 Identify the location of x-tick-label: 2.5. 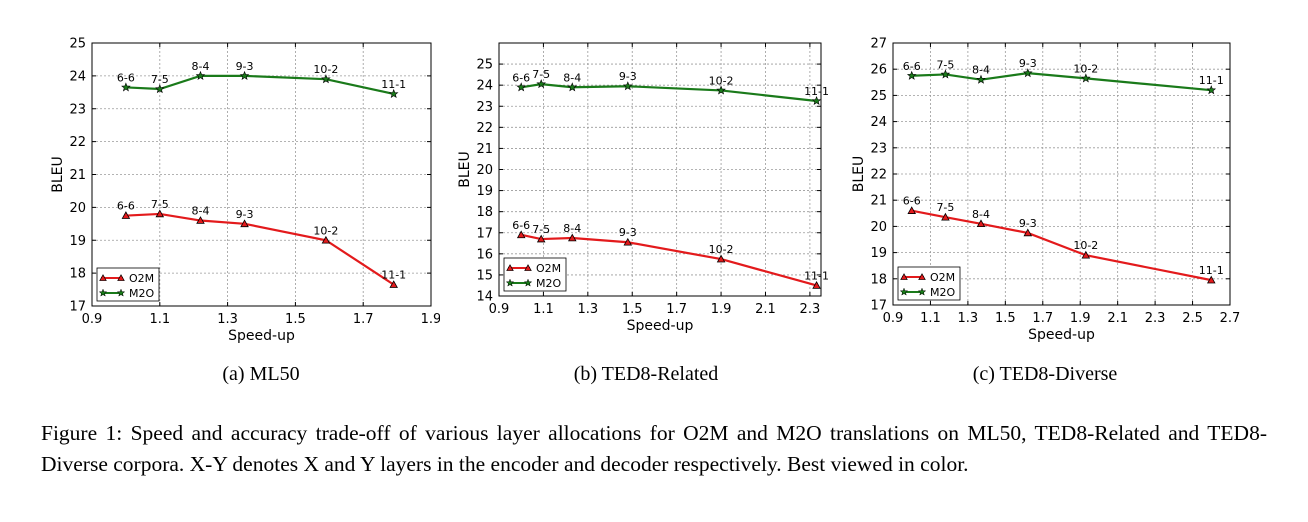
(1192, 318).